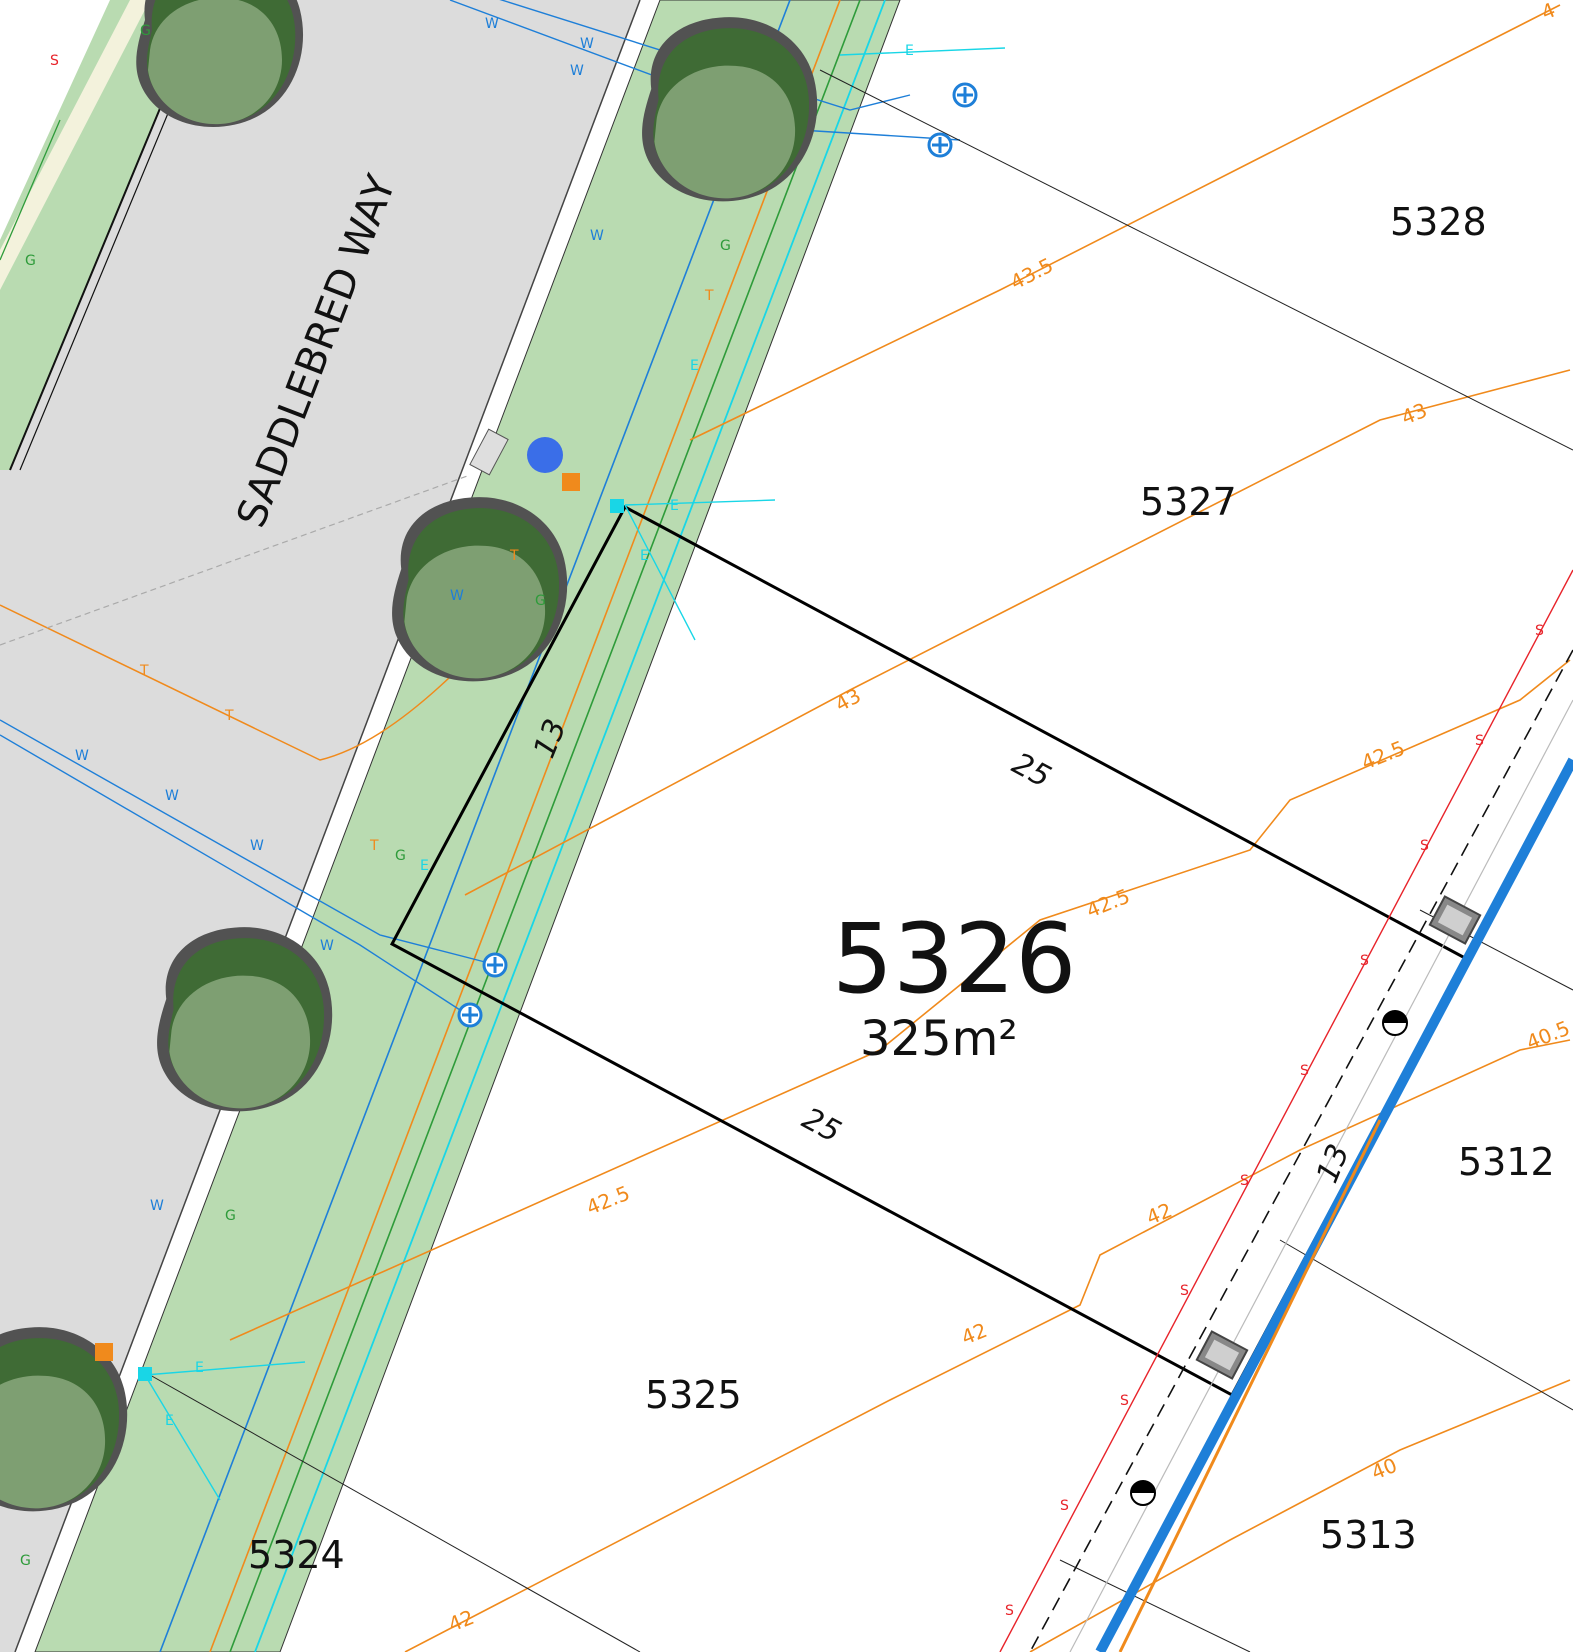 The width and height of the screenshot is (1573, 1652). Describe the element at coordinates (200, 1422) in the screenshot. I see `lot-connection-south` at that location.